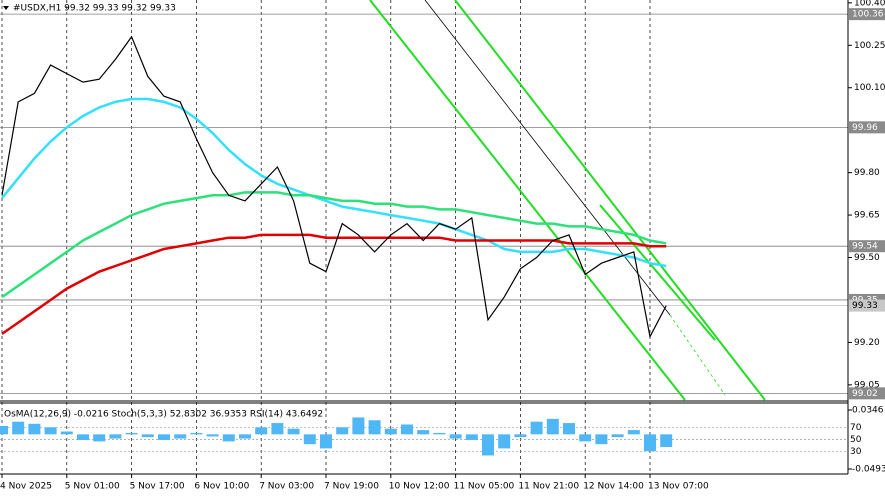 The height and width of the screenshot is (498, 885). Describe the element at coordinates (484, 487) in the screenshot. I see `x-tick-label: 11 Nov 05:00` at that location.